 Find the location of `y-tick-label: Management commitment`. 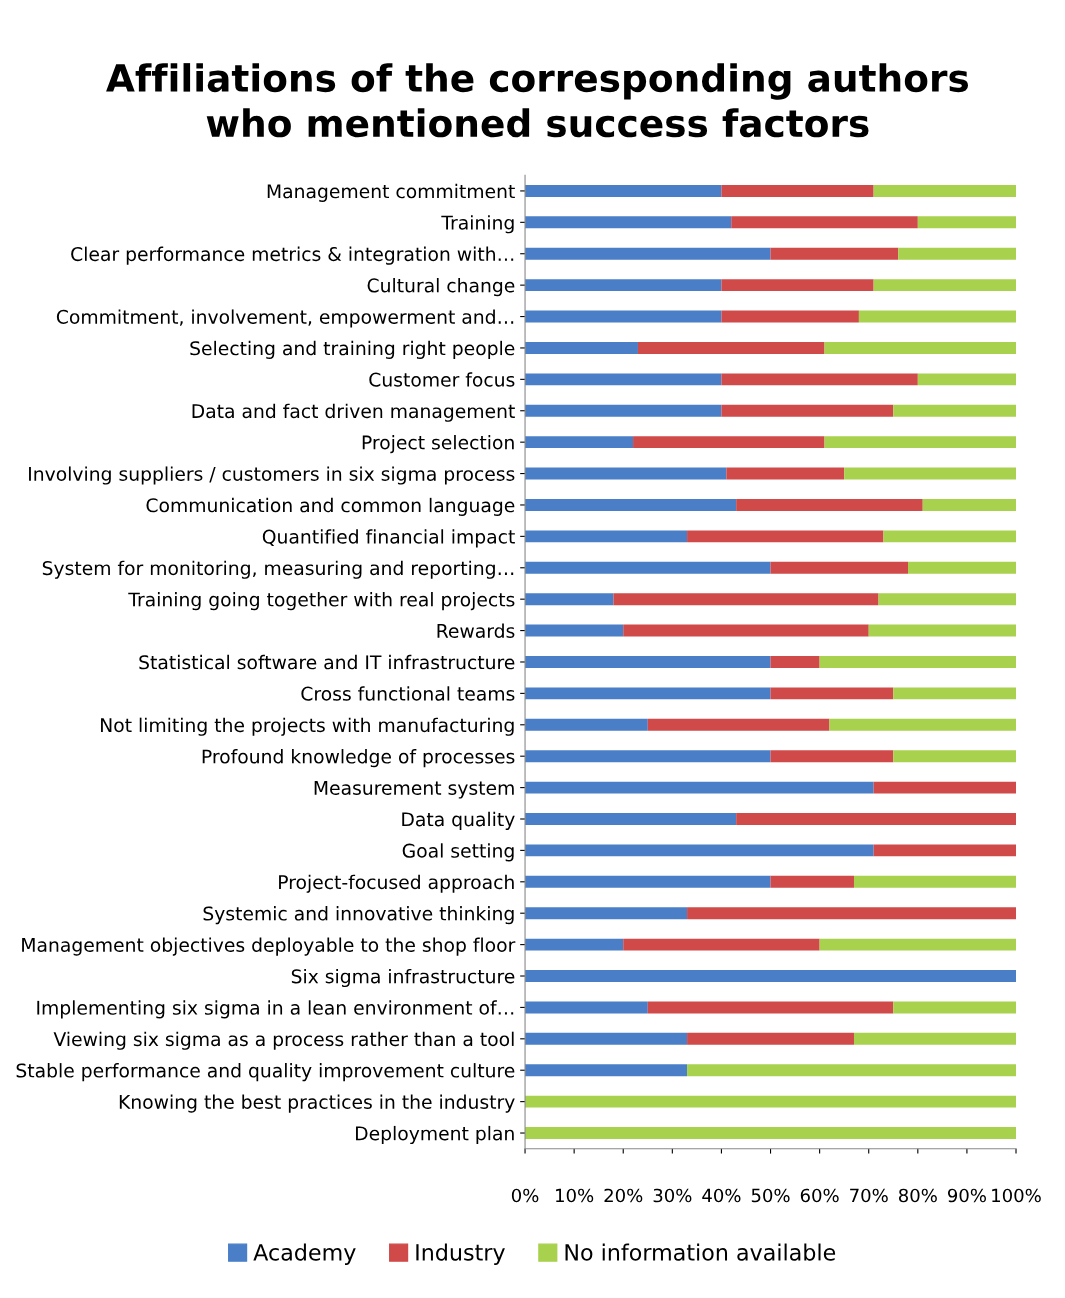

y-tick-label: Management commitment is located at coordinates (391, 192).